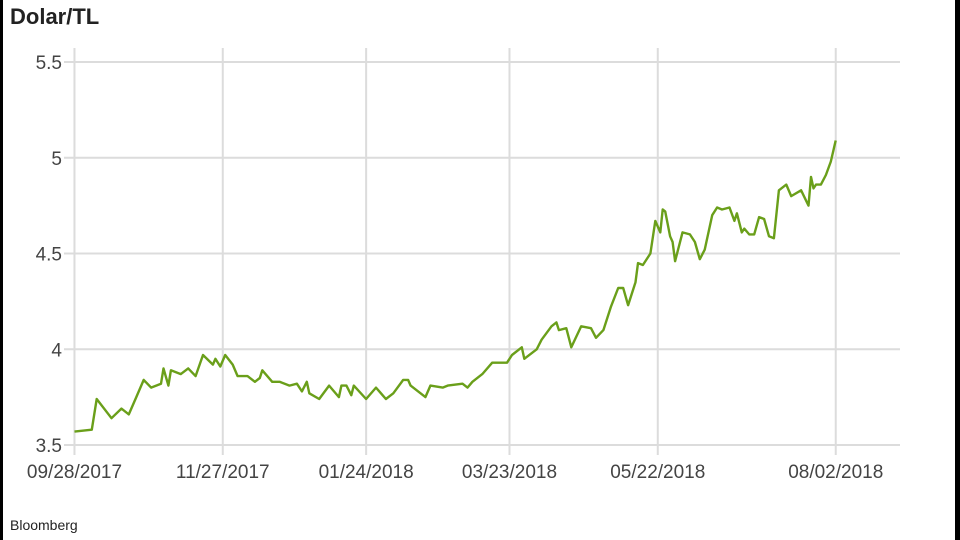 The width and height of the screenshot is (960, 540). Describe the element at coordinates (657, 472) in the screenshot. I see `x-tick-label: 05/22/2018` at that location.